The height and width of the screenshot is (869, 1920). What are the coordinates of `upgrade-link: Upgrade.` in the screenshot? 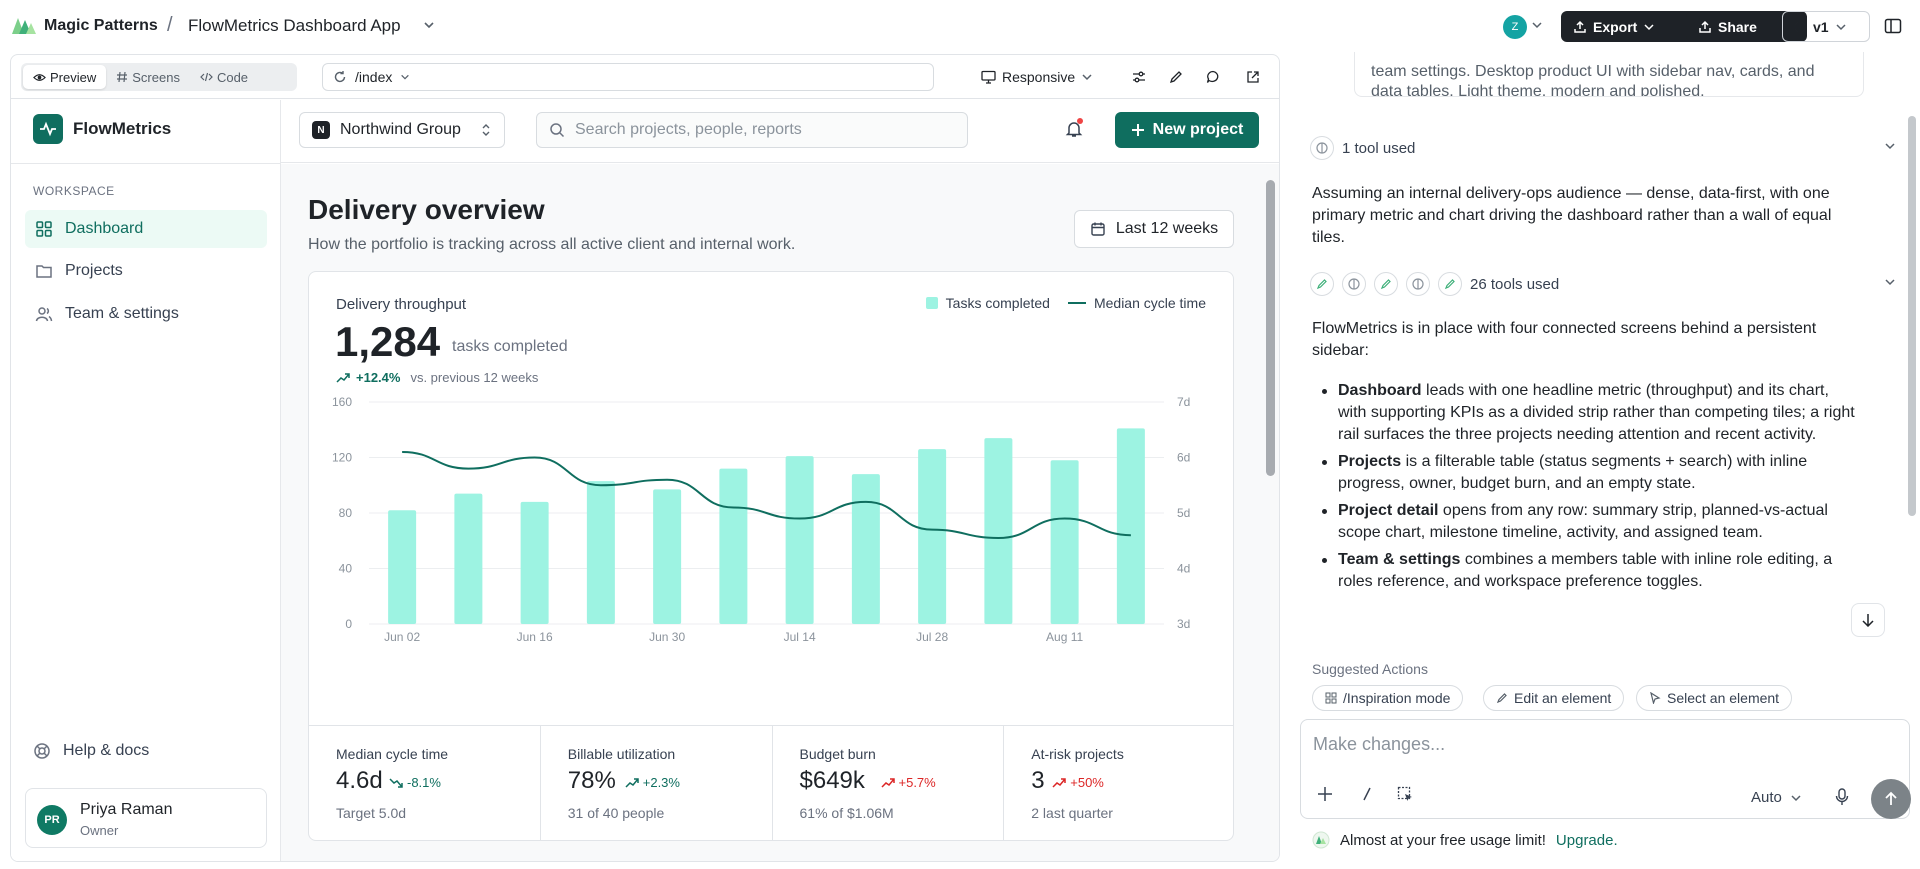 It's located at (1586, 840).